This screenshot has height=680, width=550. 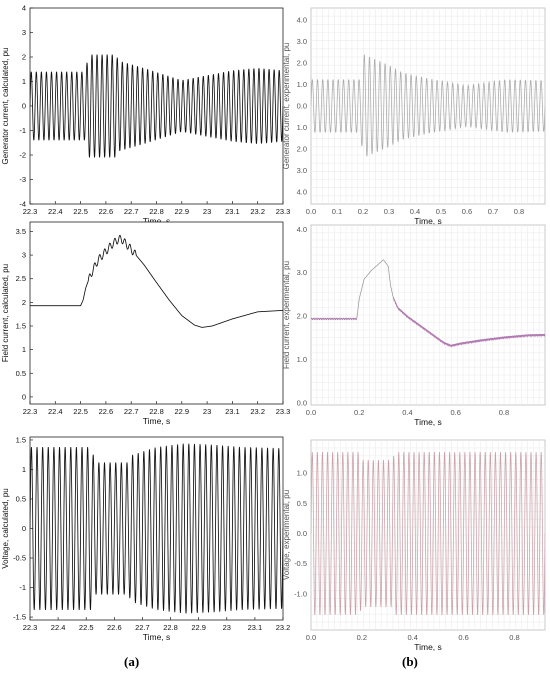 I want to click on x-tick-label: 0.3, so click(x=389, y=211).